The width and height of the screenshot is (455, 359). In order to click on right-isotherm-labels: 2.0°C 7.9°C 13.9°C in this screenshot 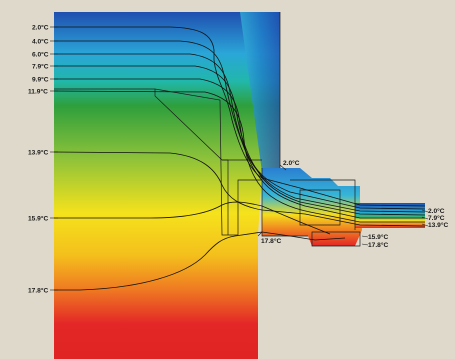, I will do `click(434, 218)`.